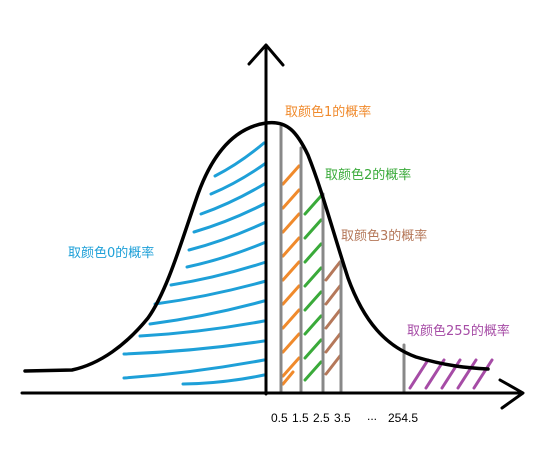 The height and width of the screenshot is (452, 544). I want to click on label-color1: 取颜色1的概率, so click(328, 112).